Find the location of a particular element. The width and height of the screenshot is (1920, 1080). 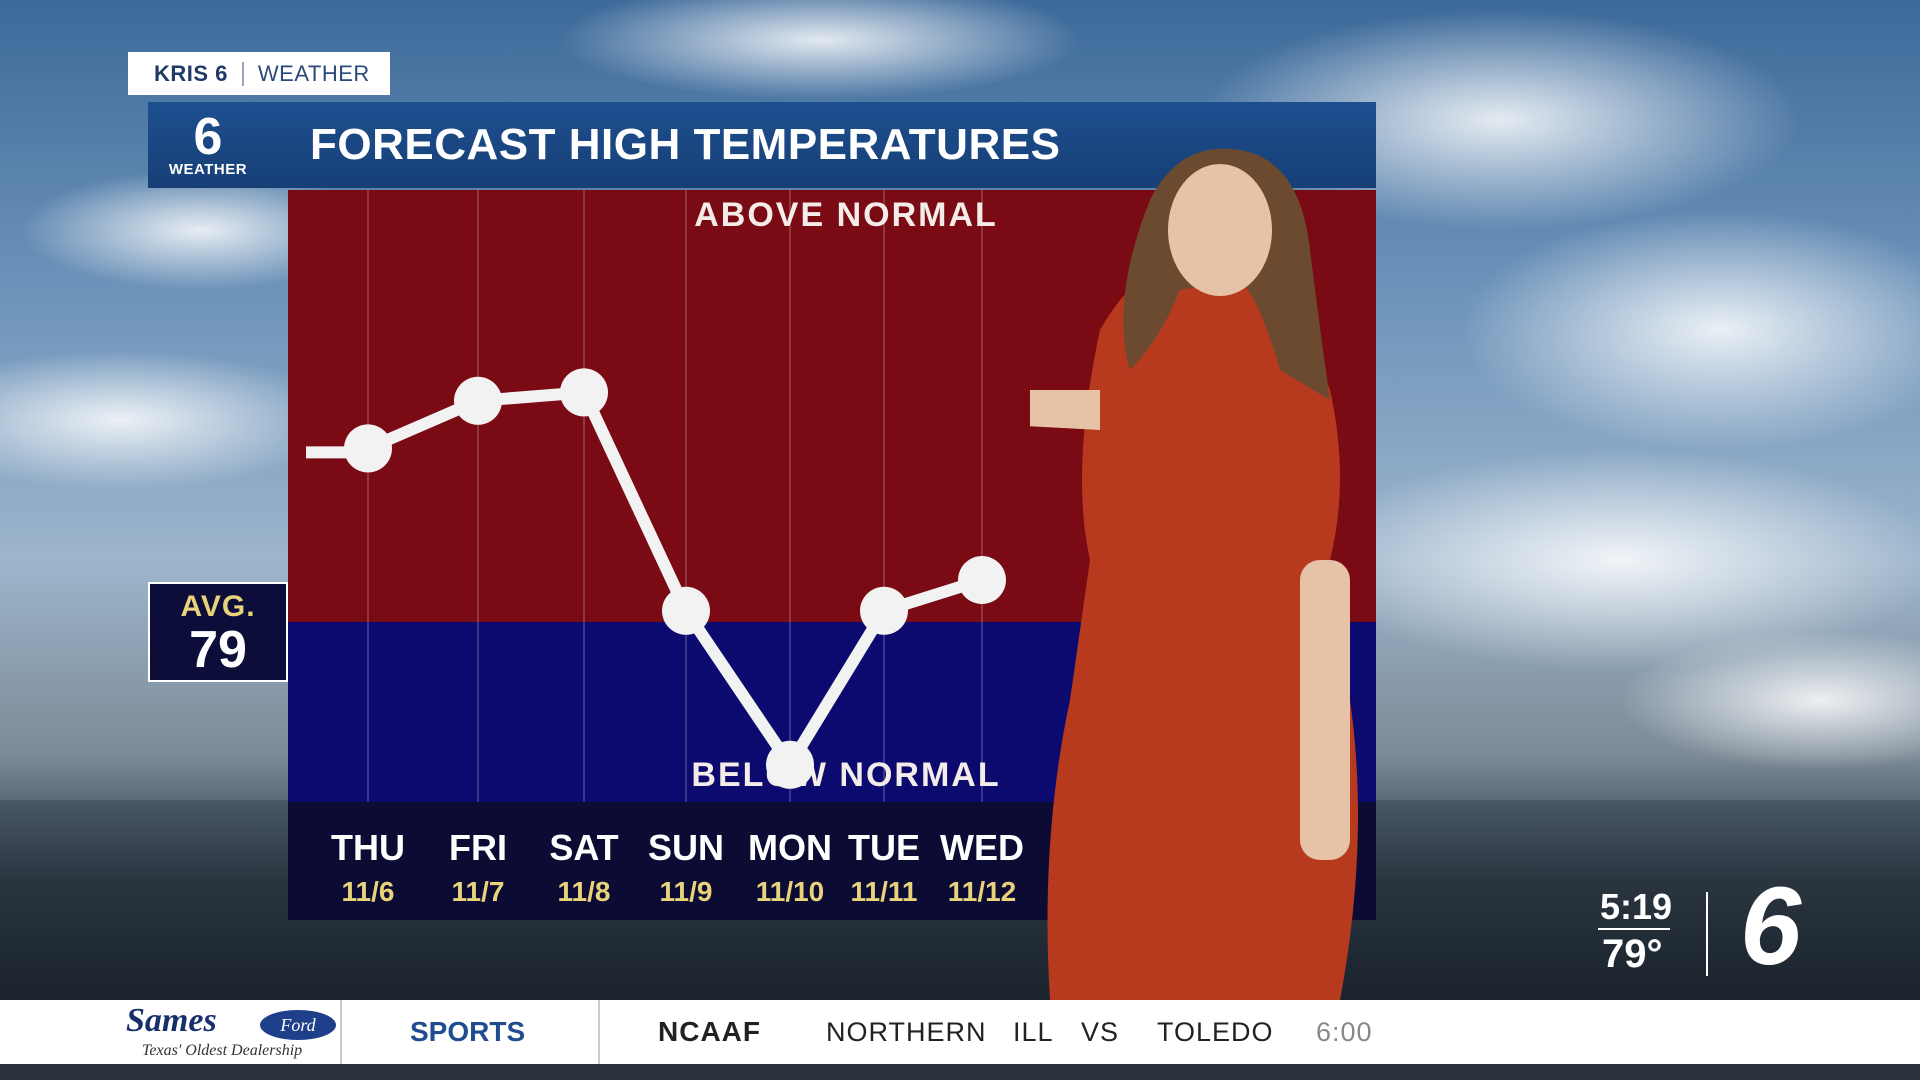

day-label: SUN is located at coordinates (686, 847).